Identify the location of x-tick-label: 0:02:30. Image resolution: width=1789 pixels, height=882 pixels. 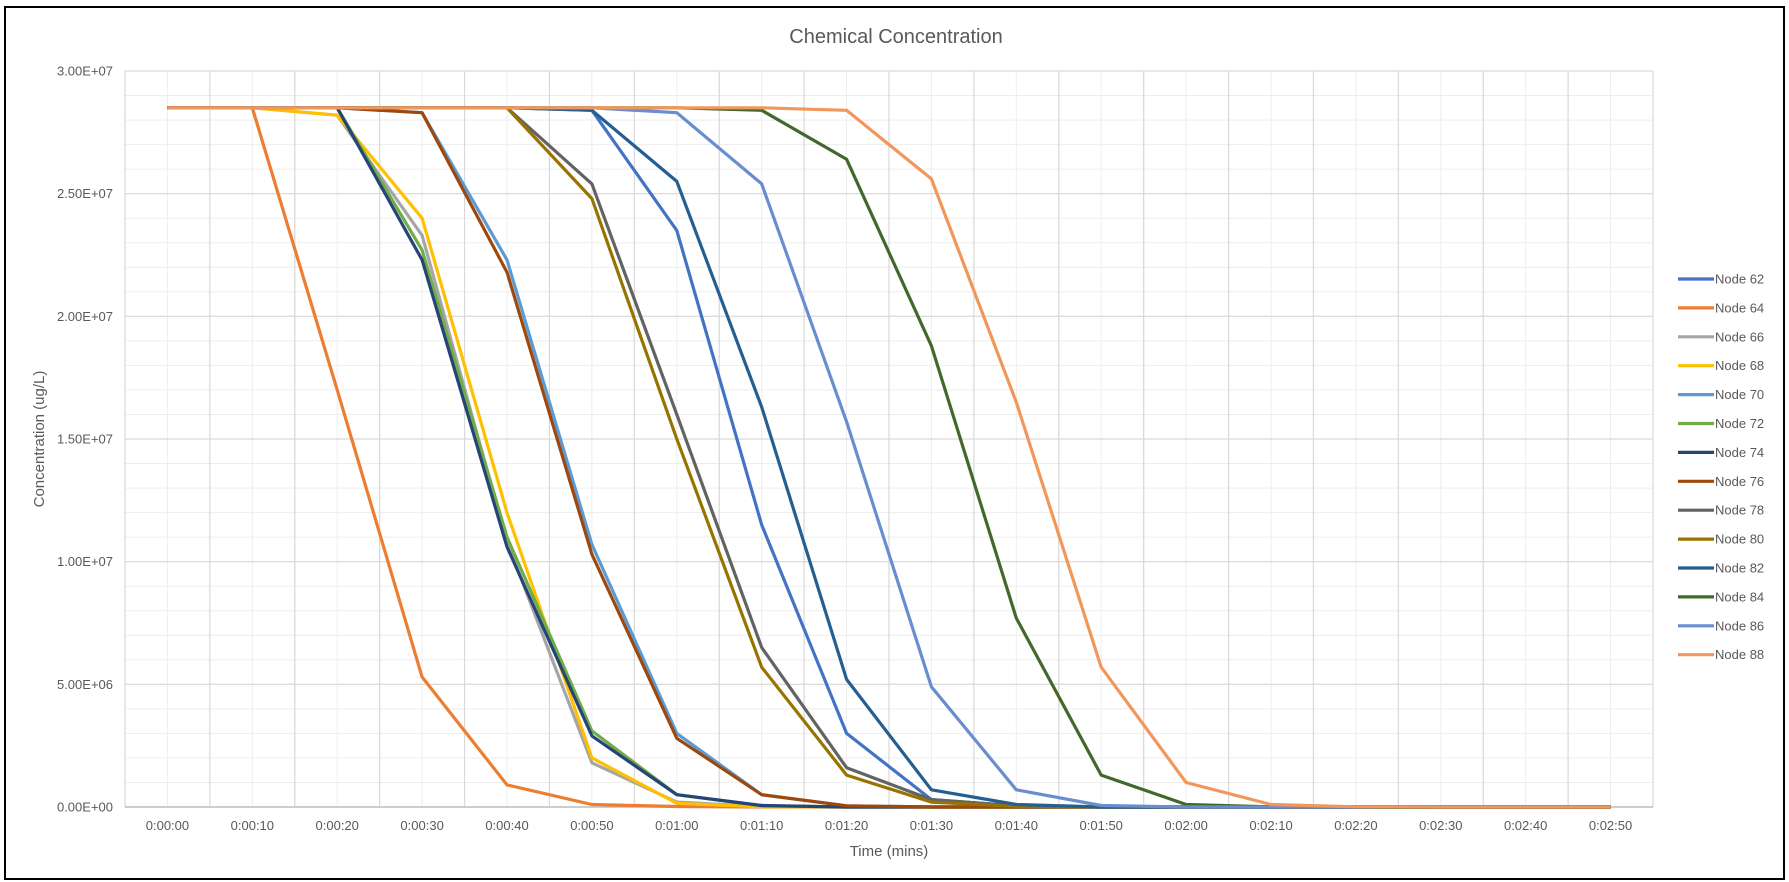
(1440, 825).